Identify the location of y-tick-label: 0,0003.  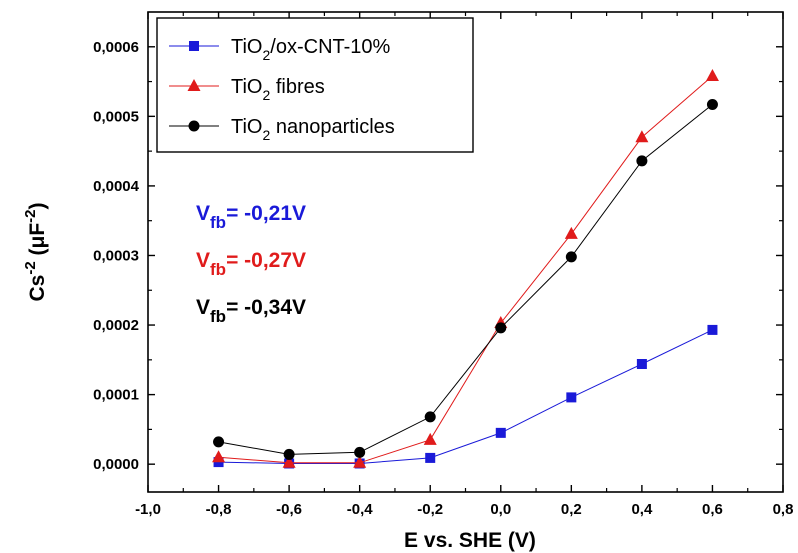
(116, 255).